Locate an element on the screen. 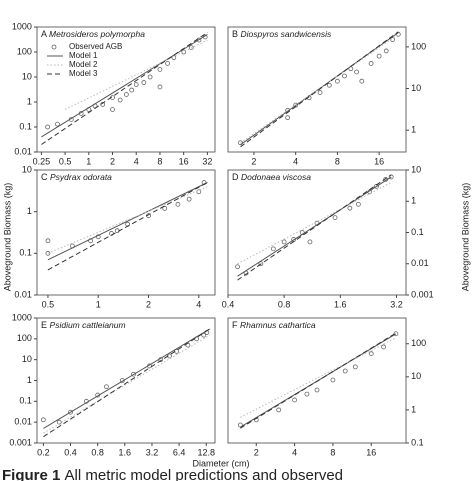 Image resolution: width=474 pixels, height=481 pixels. panel-species: Metrosideros polymorpha is located at coordinates (97, 34).